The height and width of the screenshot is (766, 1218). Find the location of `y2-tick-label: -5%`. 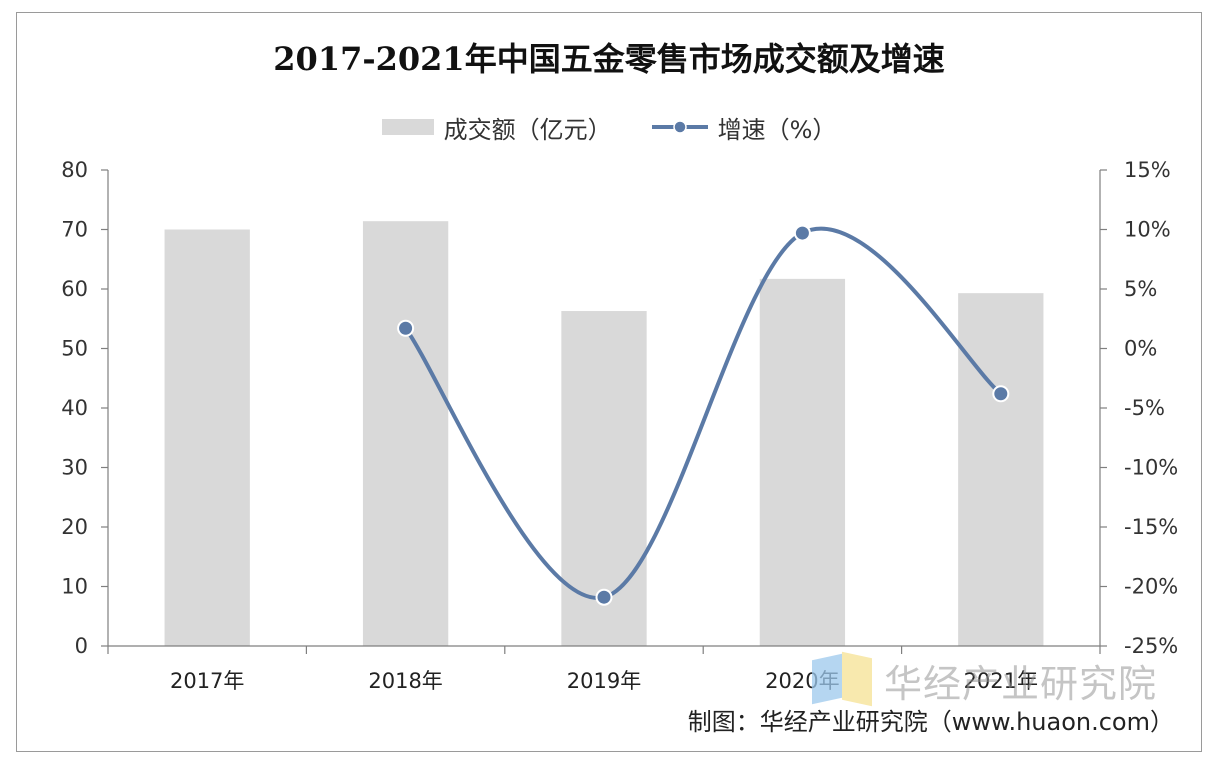

y2-tick-label: -5% is located at coordinates (1144, 408).